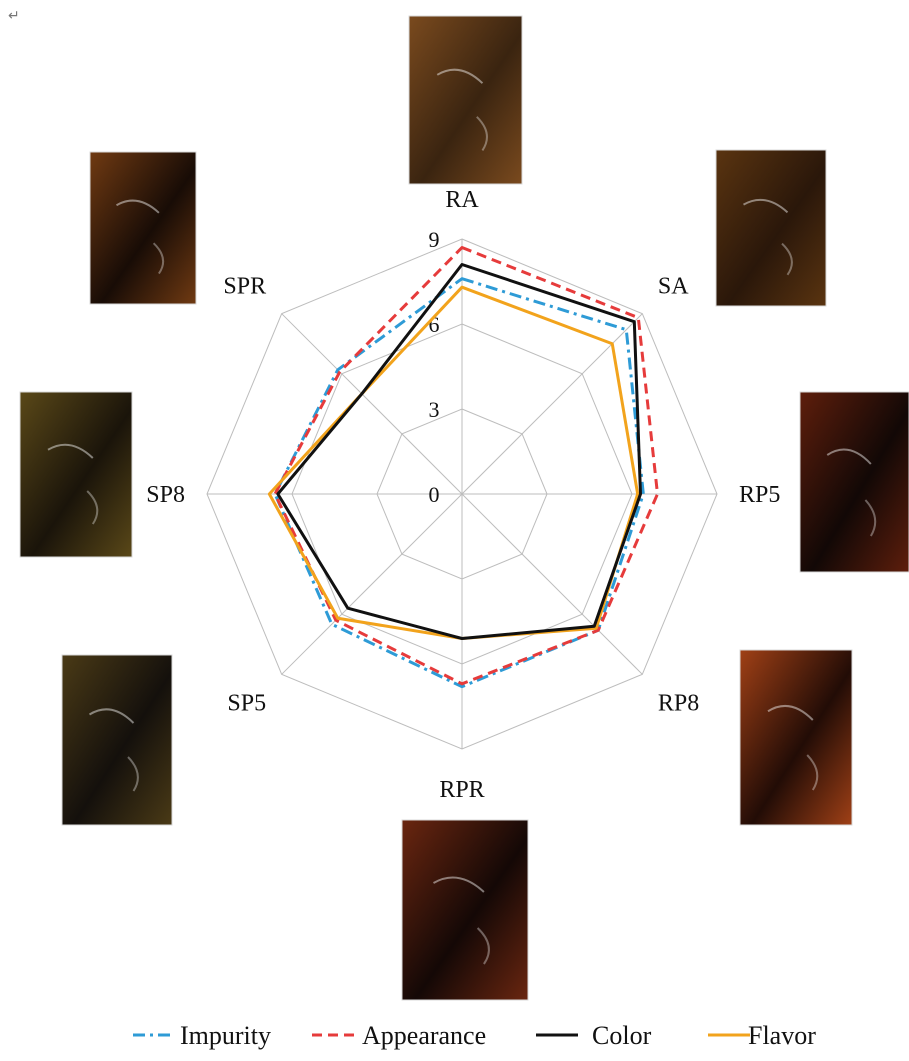 The height and width of the screenshot is (1061, 909). Describe the element at coordinates (434, 367) in the screenshot. I see `radial-tick-labels: 0 3 6 9` at that location.